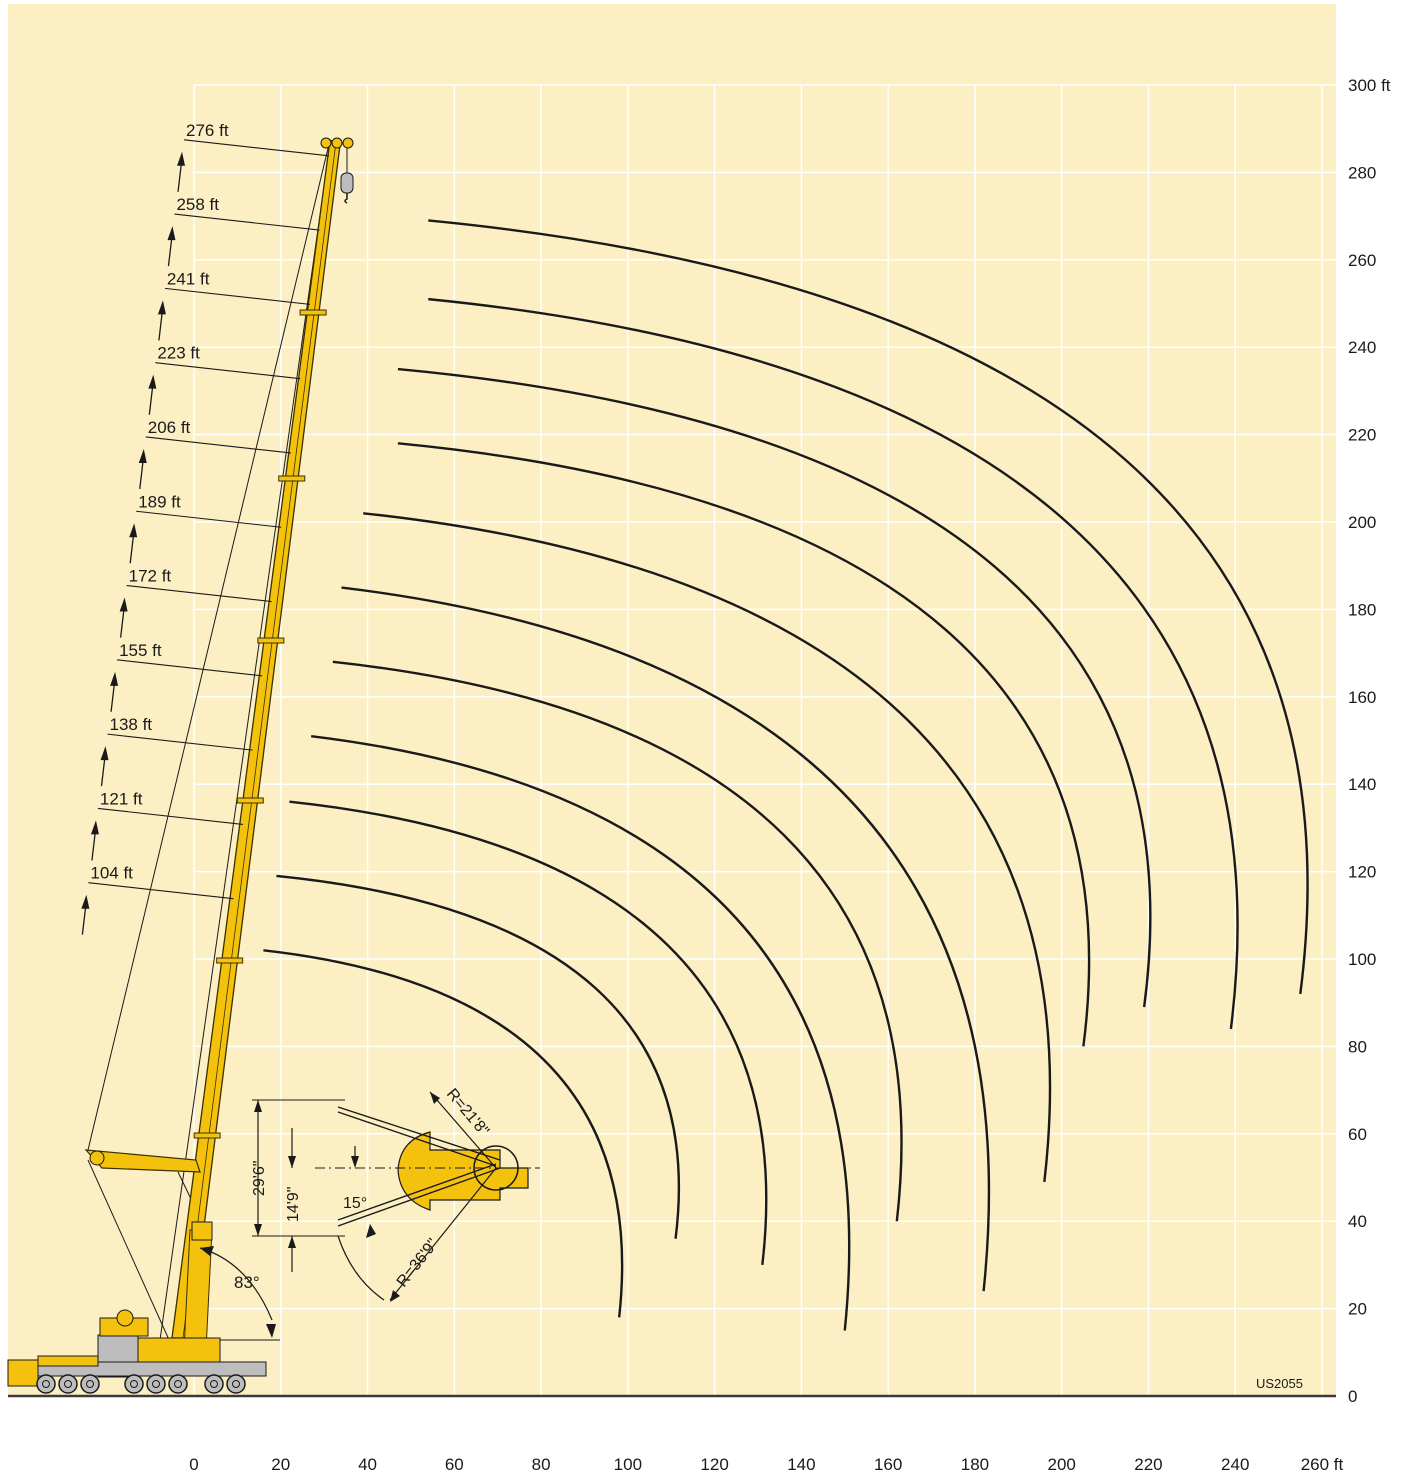 This screenshot has height=1484, width=1426. I want to click on y-tick-label: 80, so click(1357, 1046).